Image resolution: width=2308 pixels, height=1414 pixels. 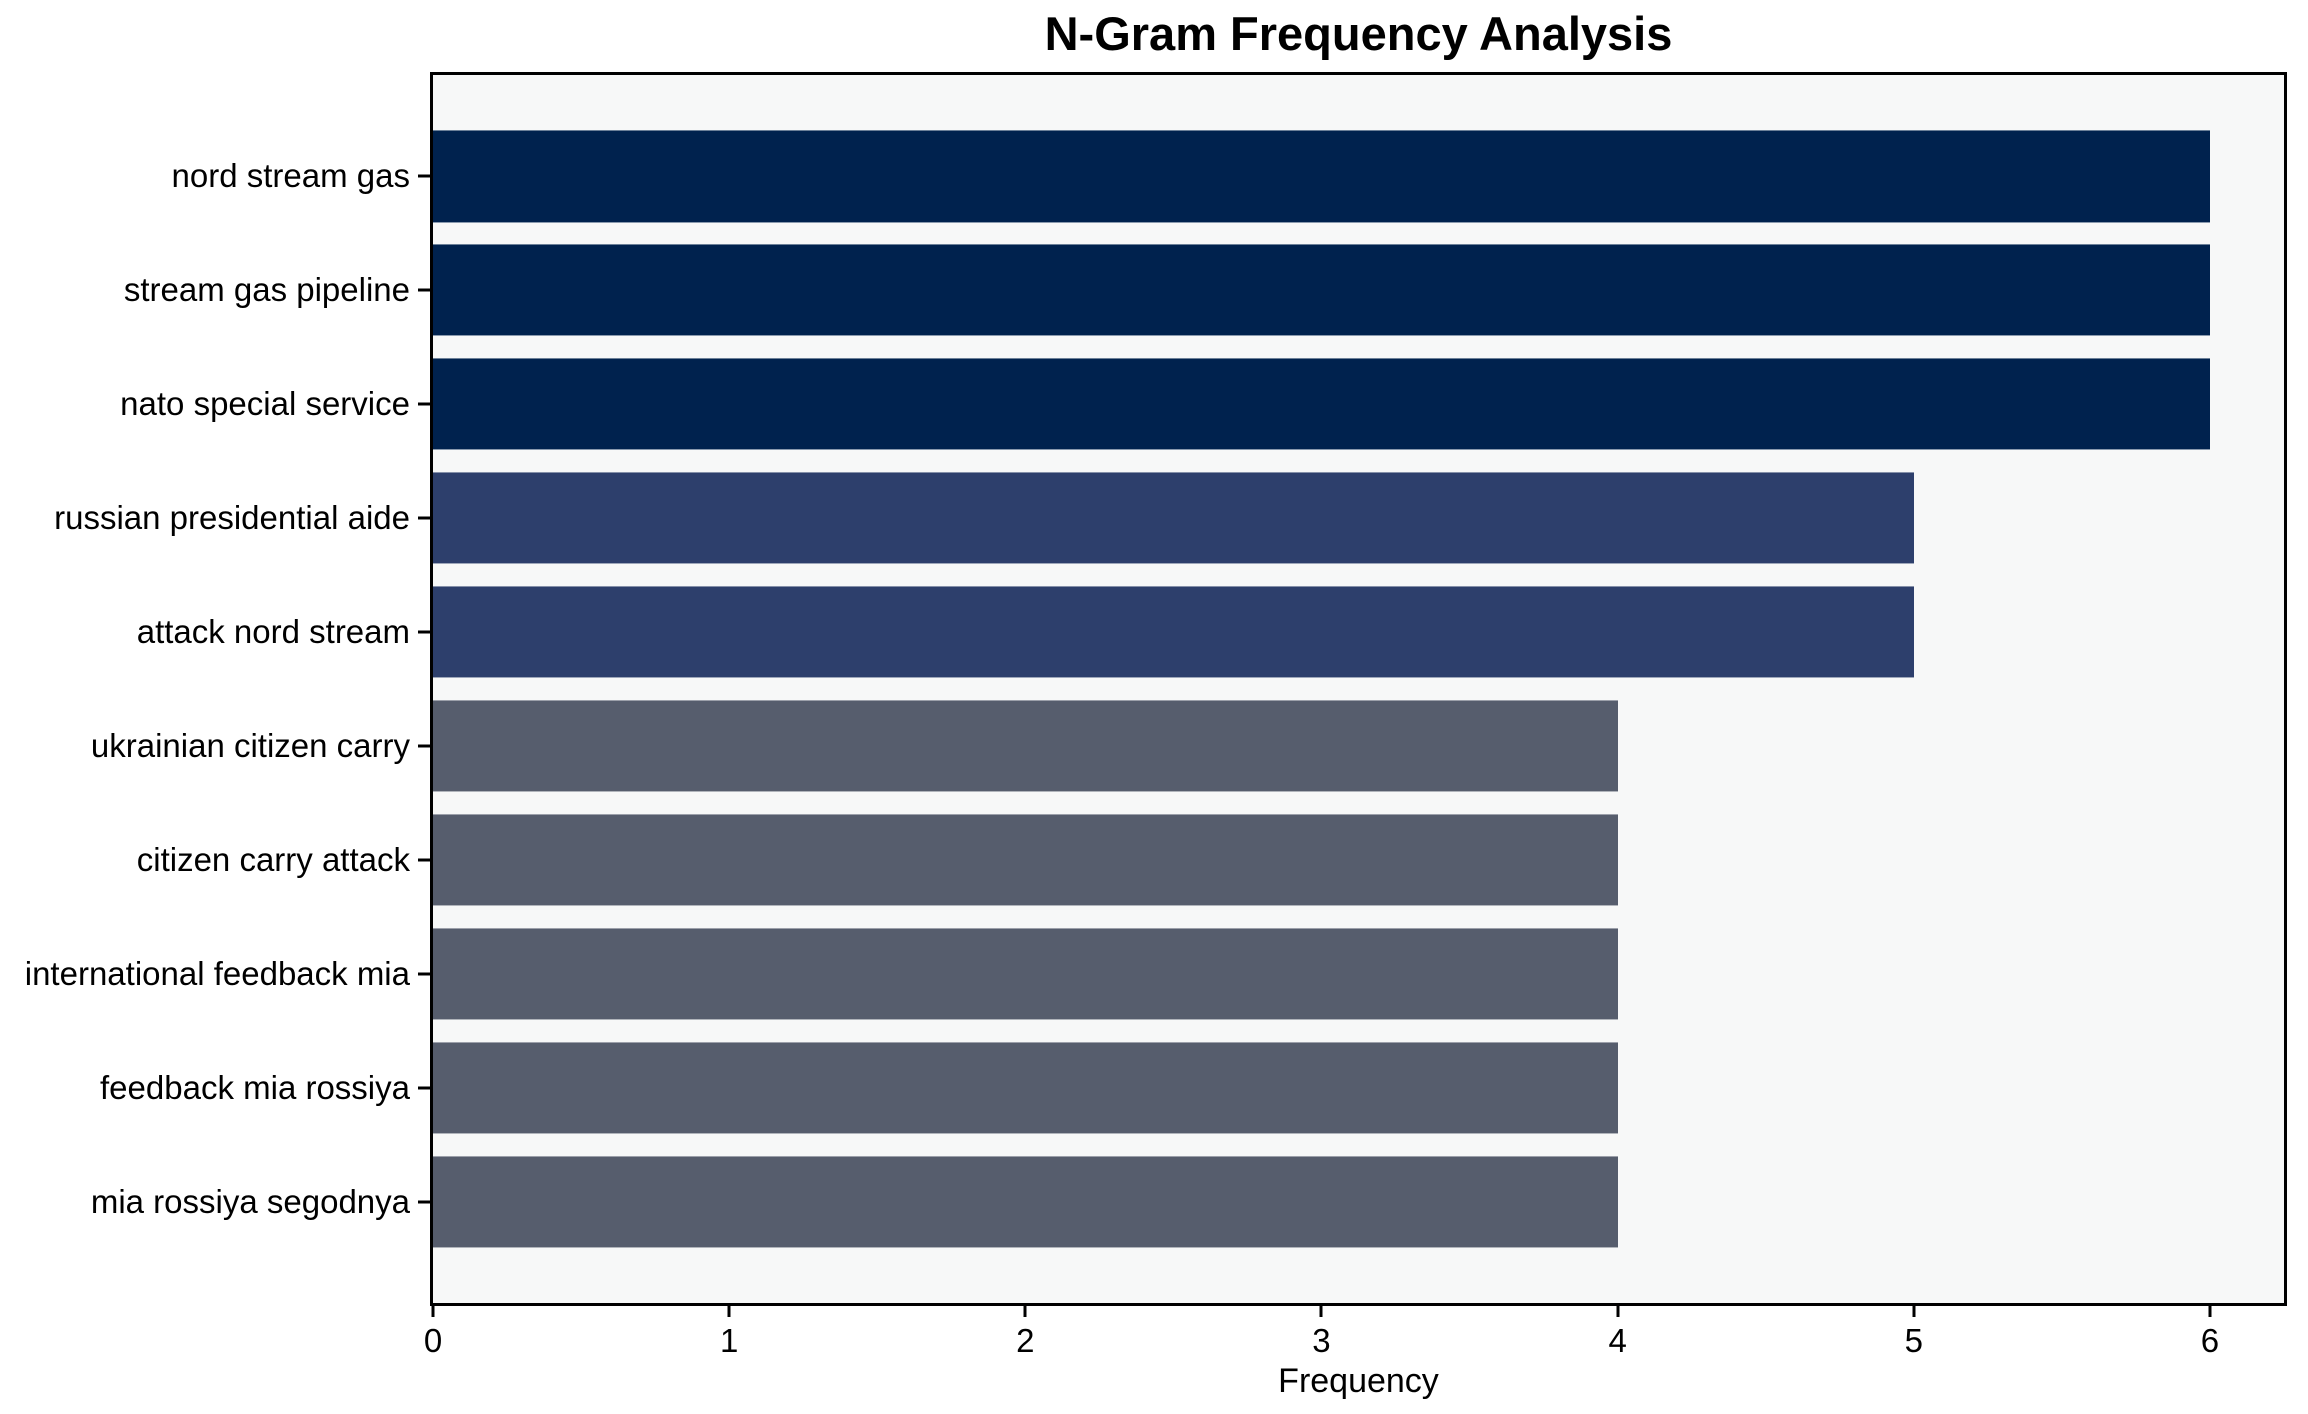 What do you see at coordinates (1173, 518) in the screenshot?
I see `bar-russian-presidential-aide` at bounding box center [1173, 518].